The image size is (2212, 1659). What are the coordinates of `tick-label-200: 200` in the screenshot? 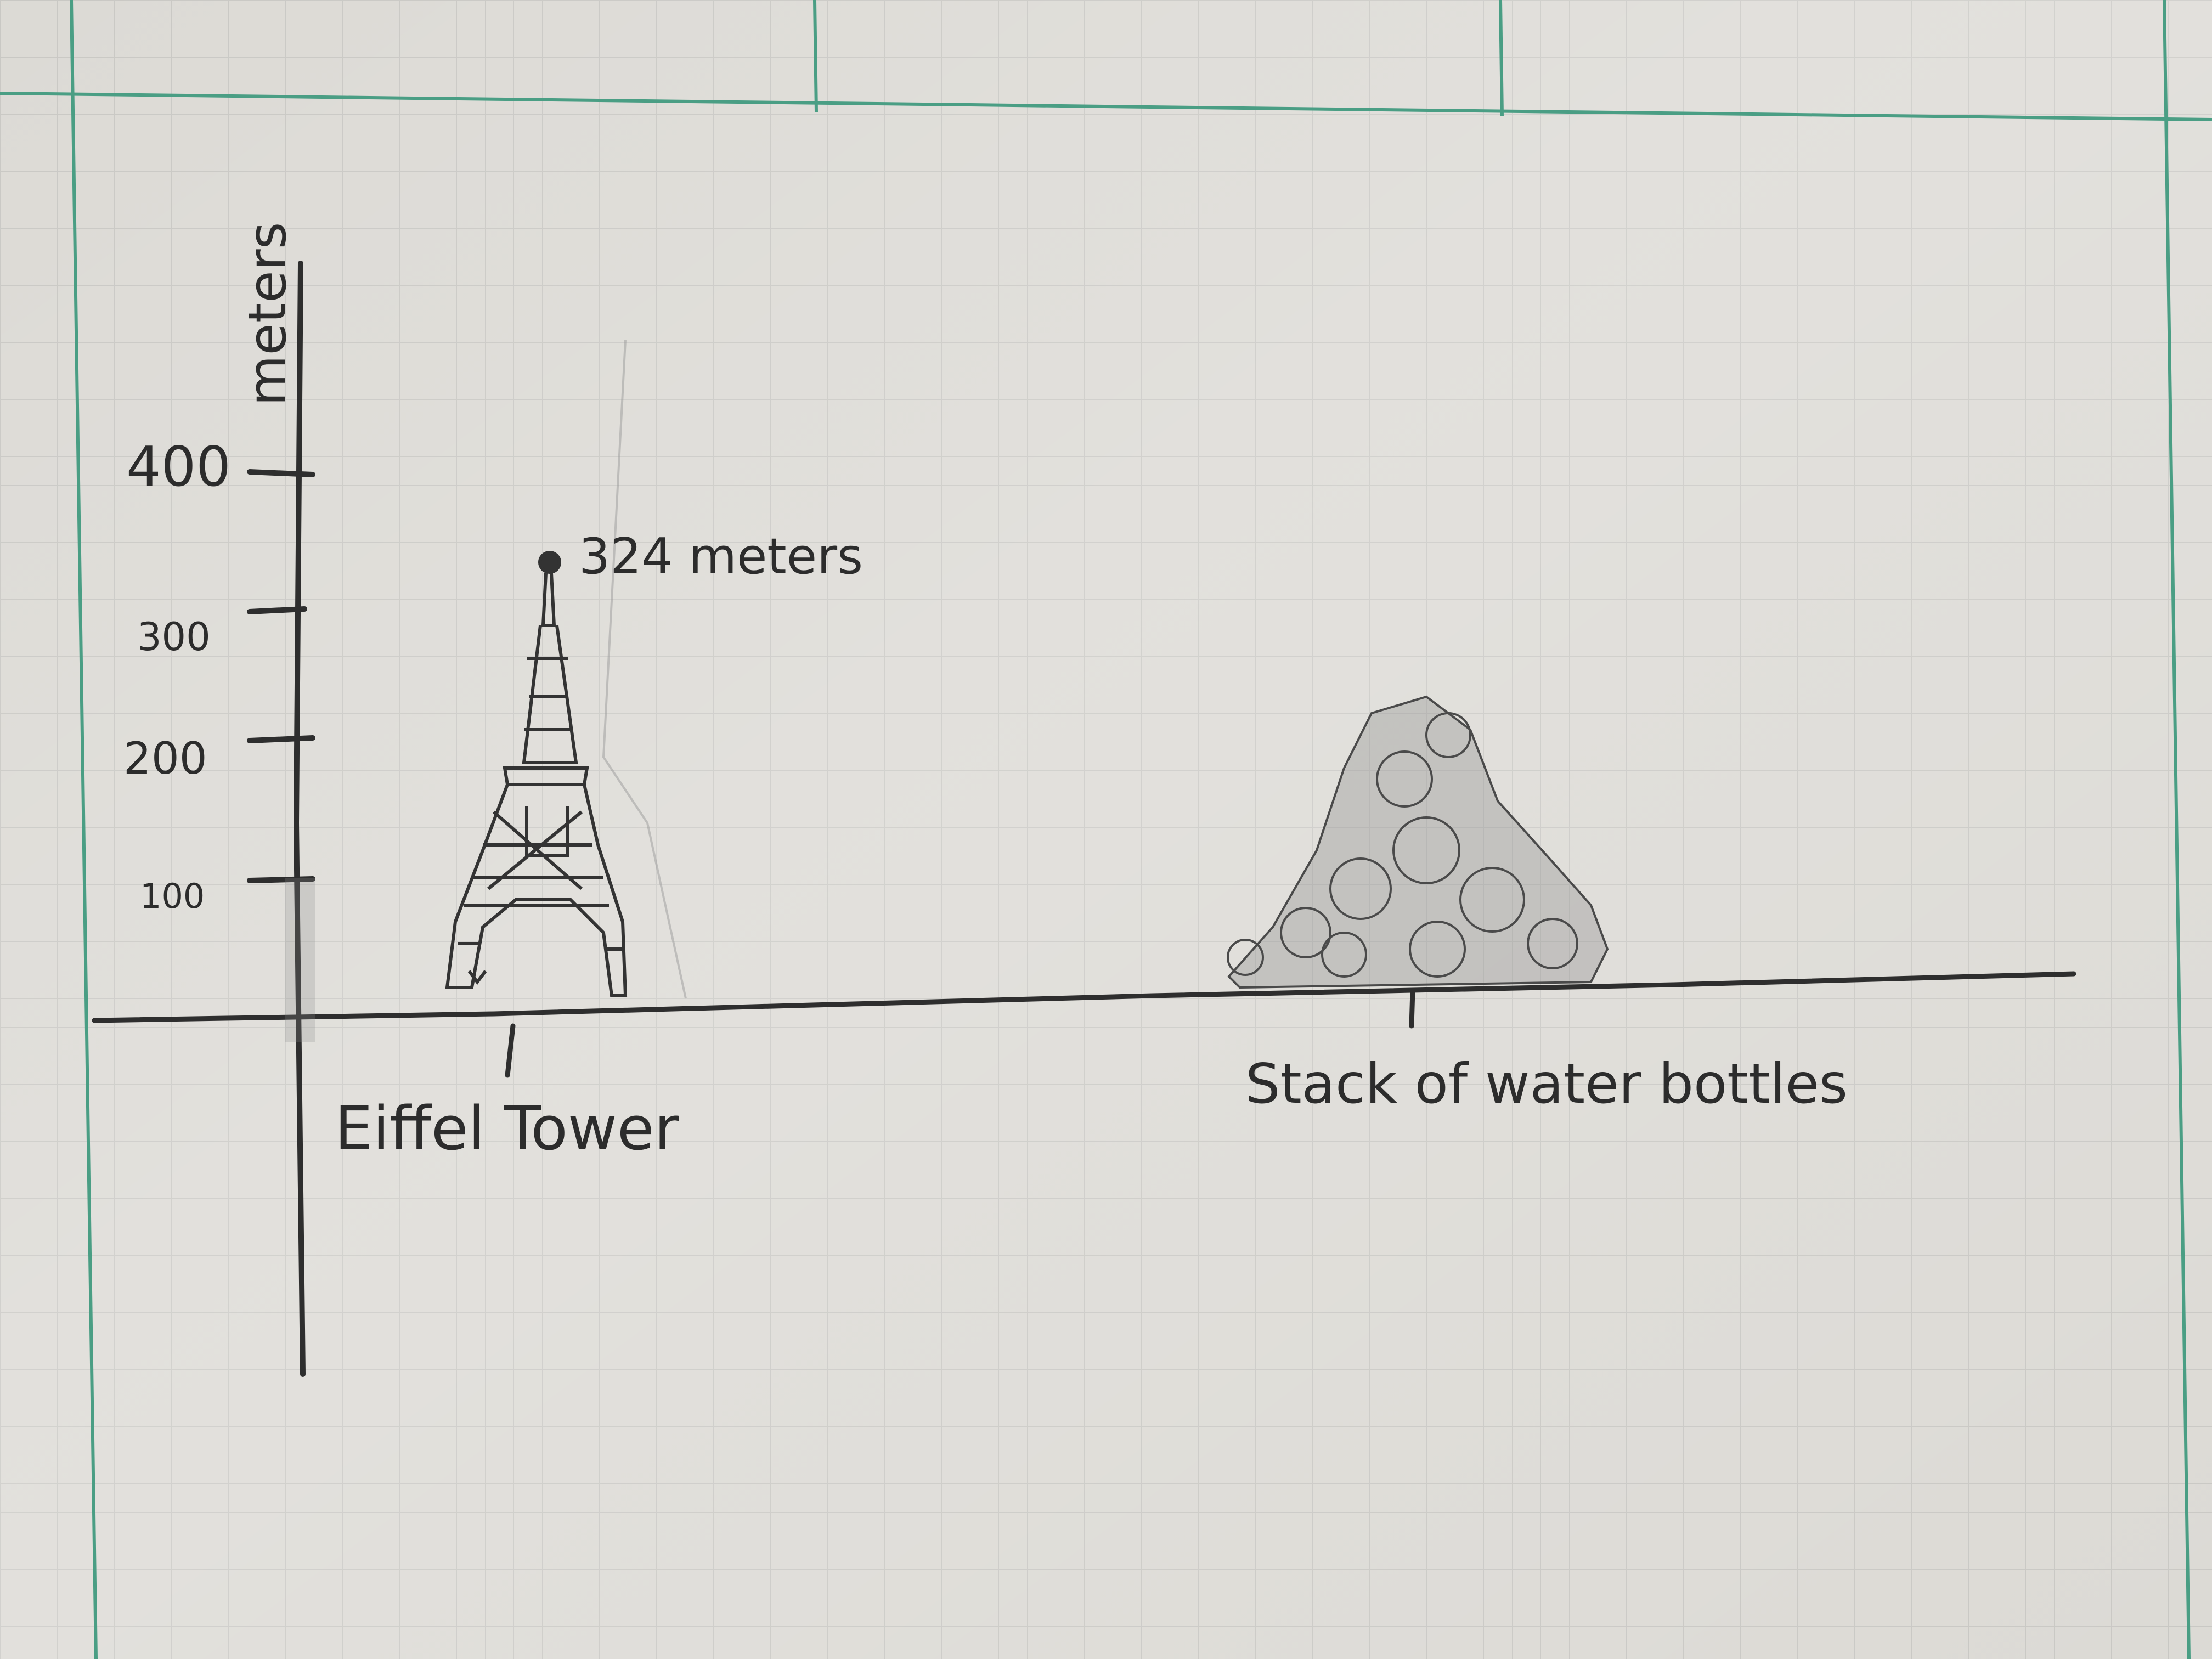 It's located at (165, 758).